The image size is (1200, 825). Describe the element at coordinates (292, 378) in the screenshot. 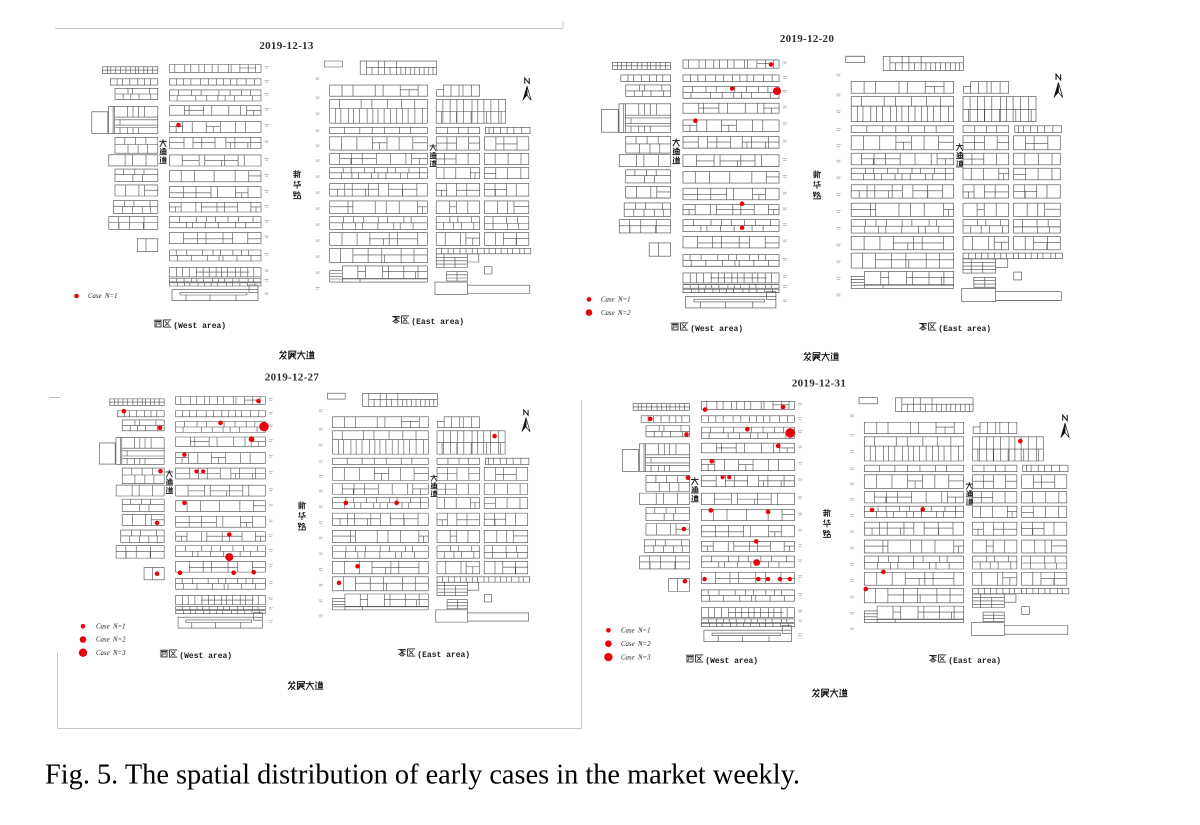

I see `svg-text: 2019-12-27` at that location.